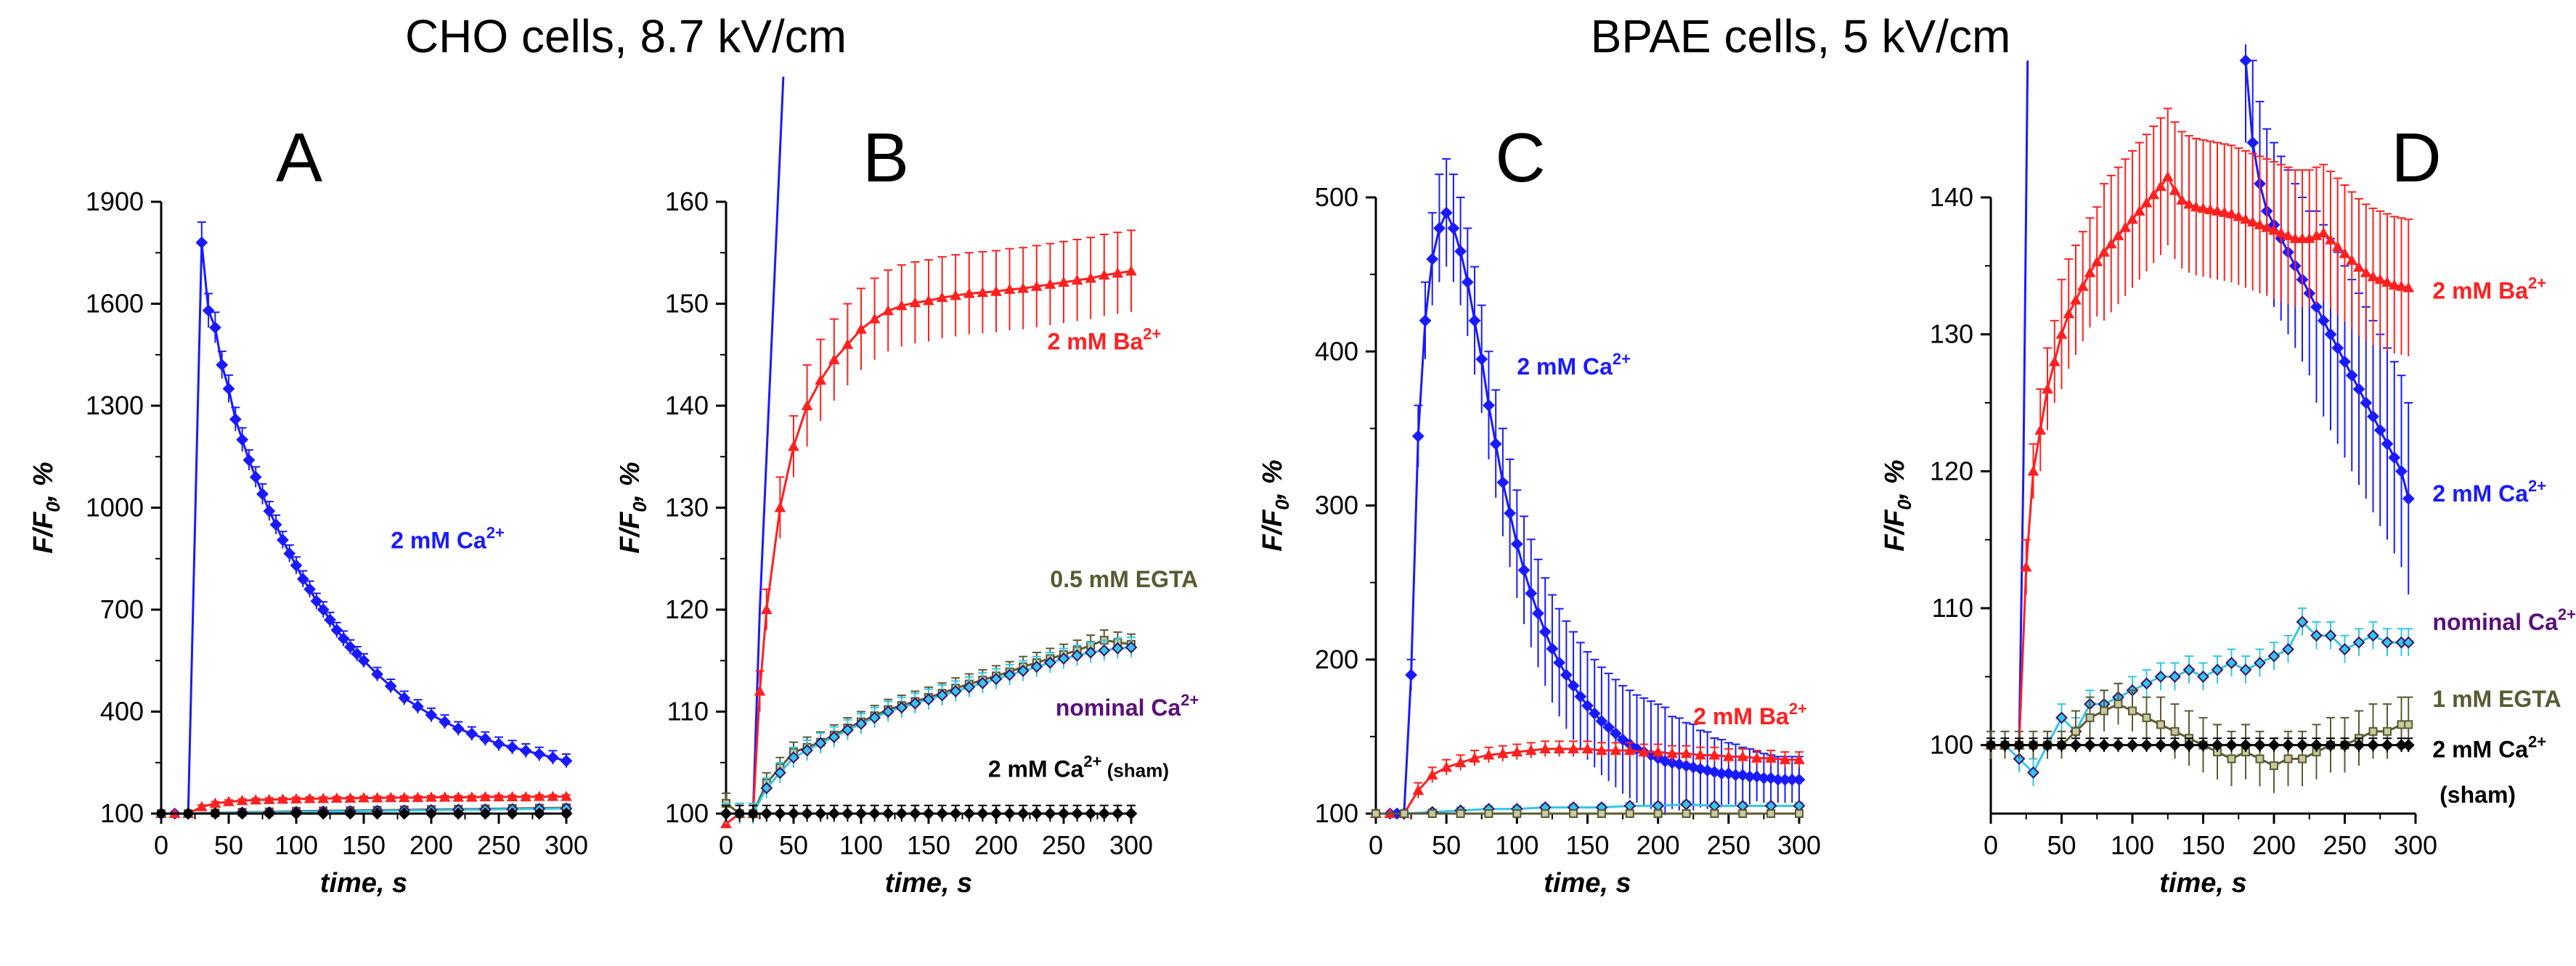 The image size is (2576, 966). I want to click on panel-letter-b: B, so click(886, 158).